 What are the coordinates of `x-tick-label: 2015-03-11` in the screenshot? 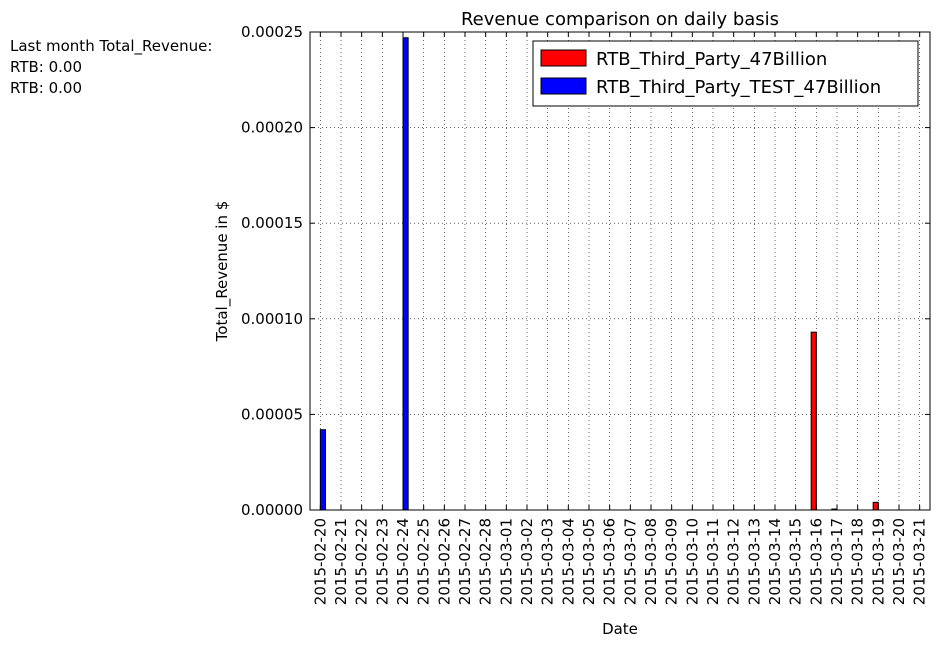 It's located at (713, 561).